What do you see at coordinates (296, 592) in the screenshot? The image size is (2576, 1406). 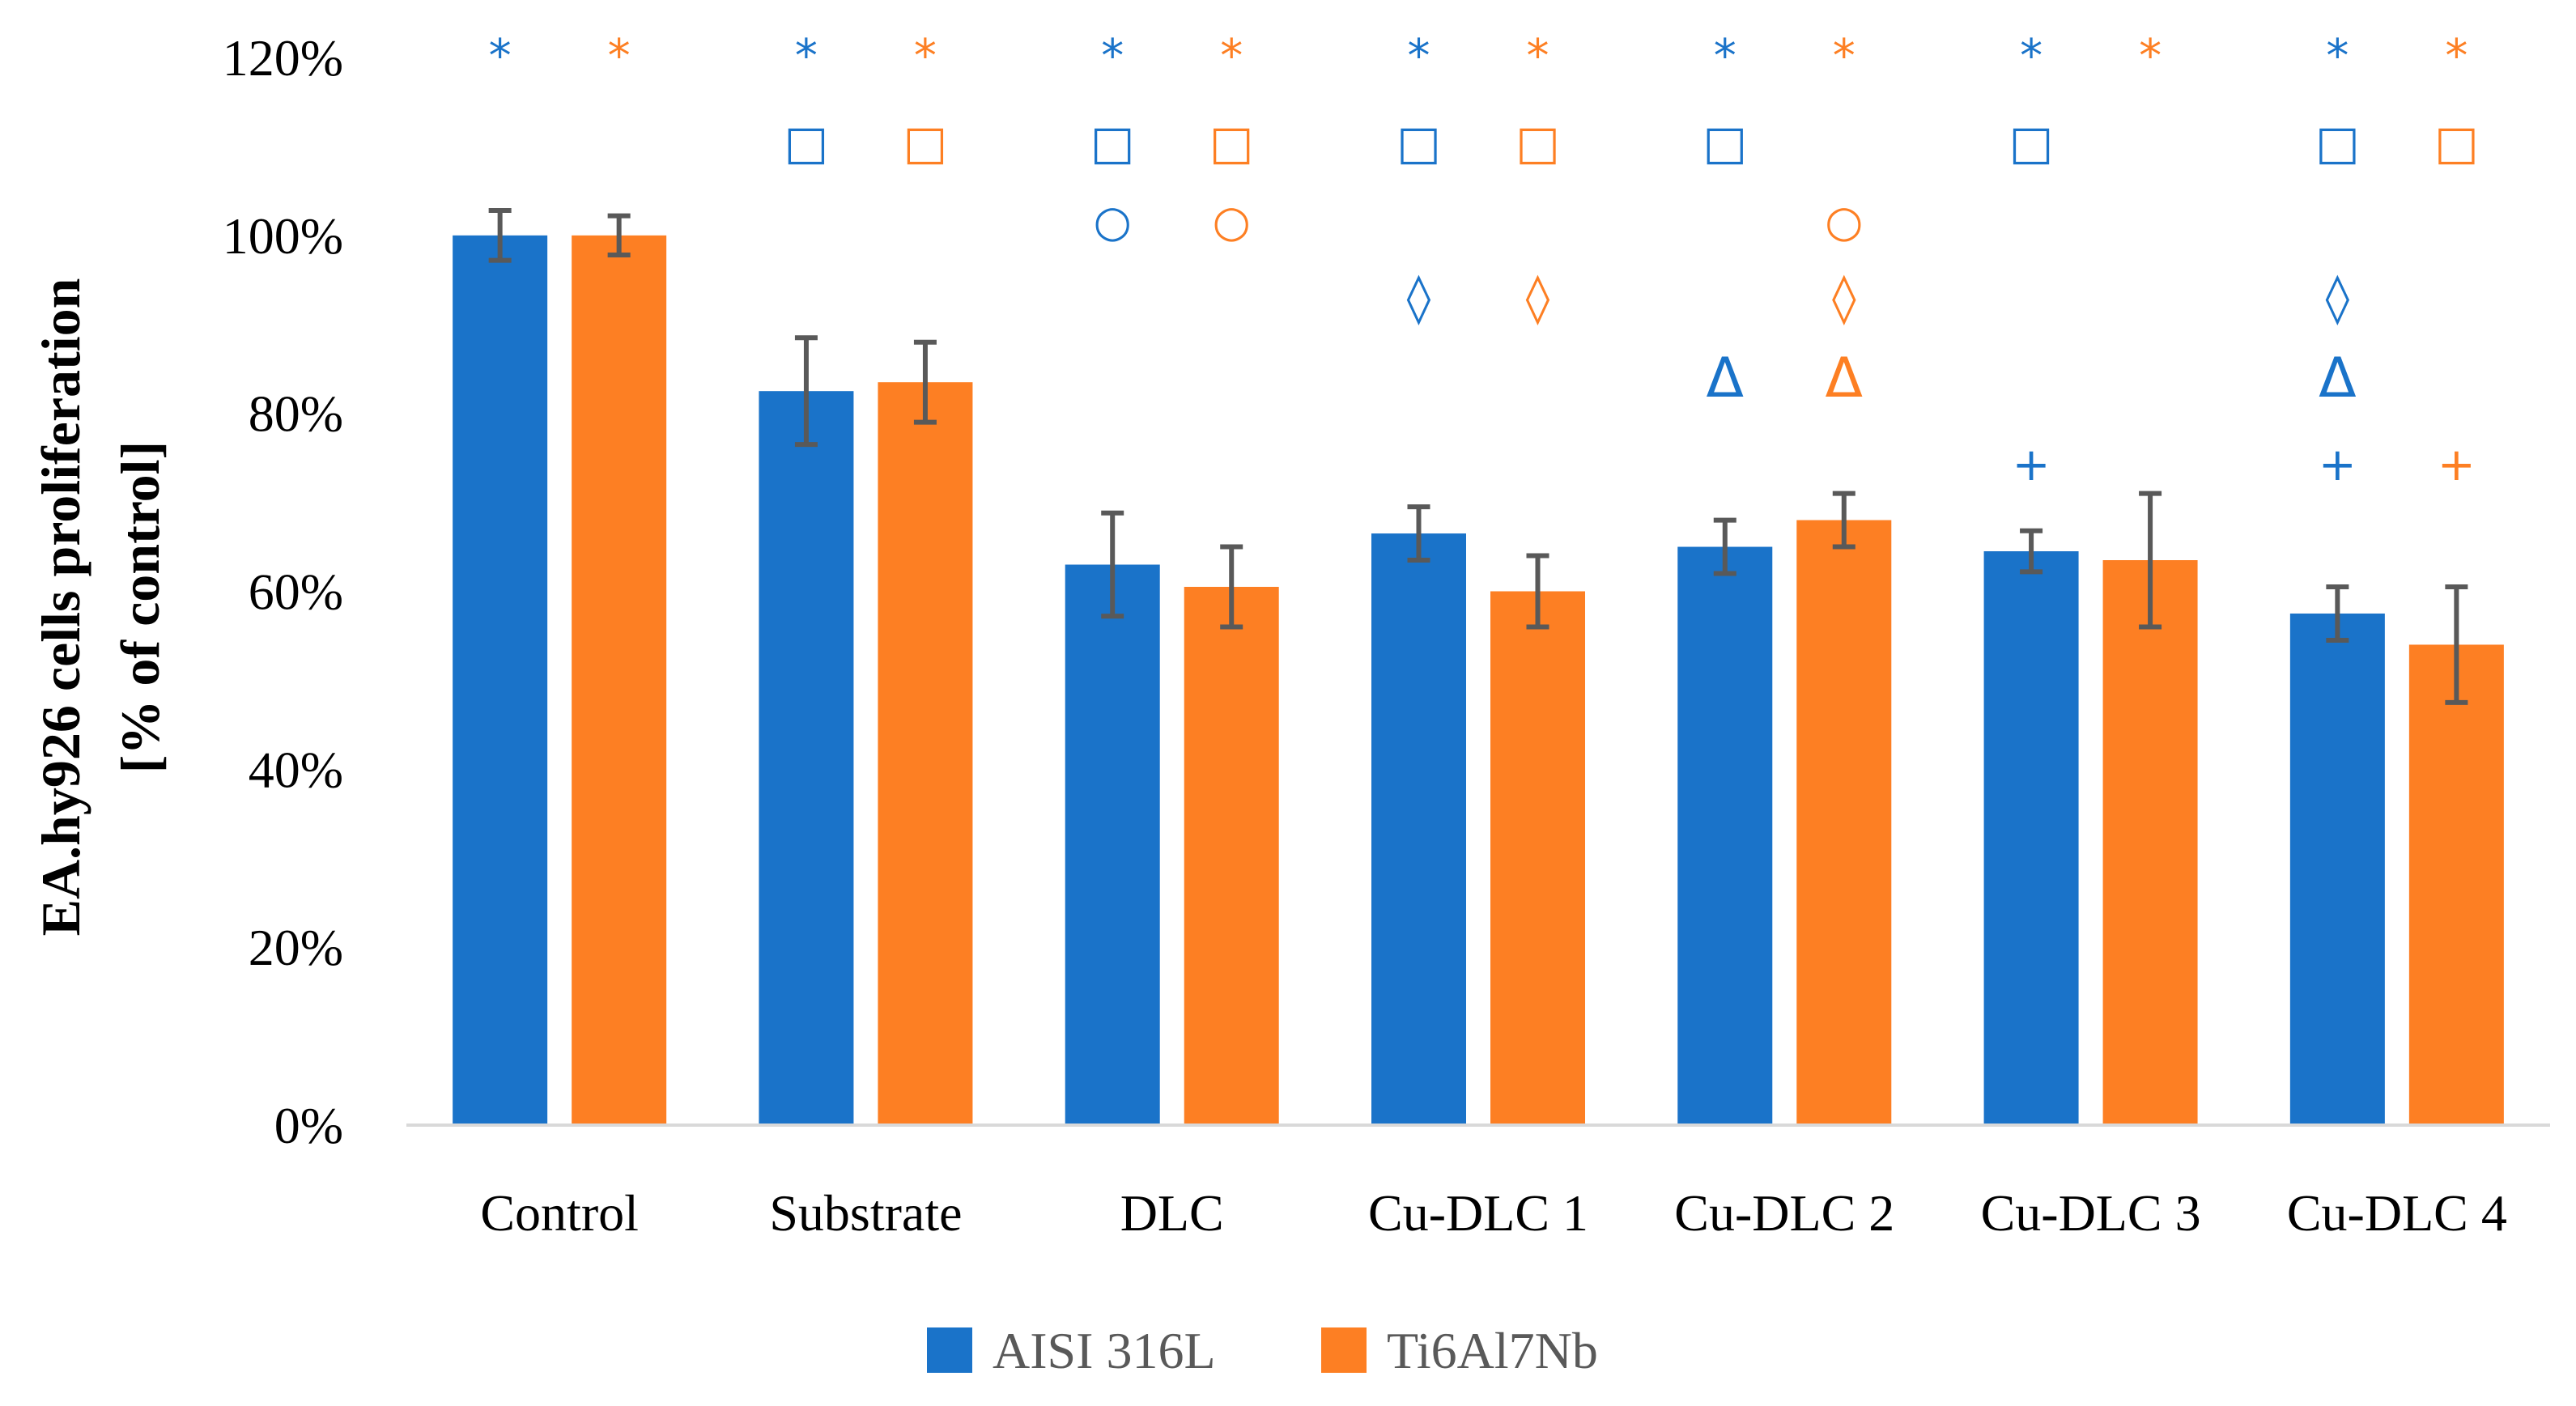 I see `y-tick-label: 60%` at bounding box center [296, 592].